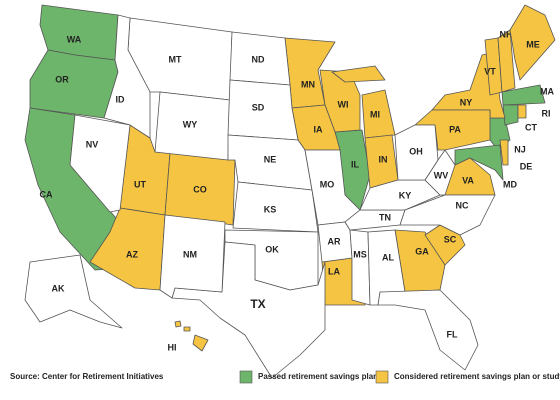 This screenshot has width=560, height=400. I want to click on state-label: ND, so click(258, 59).